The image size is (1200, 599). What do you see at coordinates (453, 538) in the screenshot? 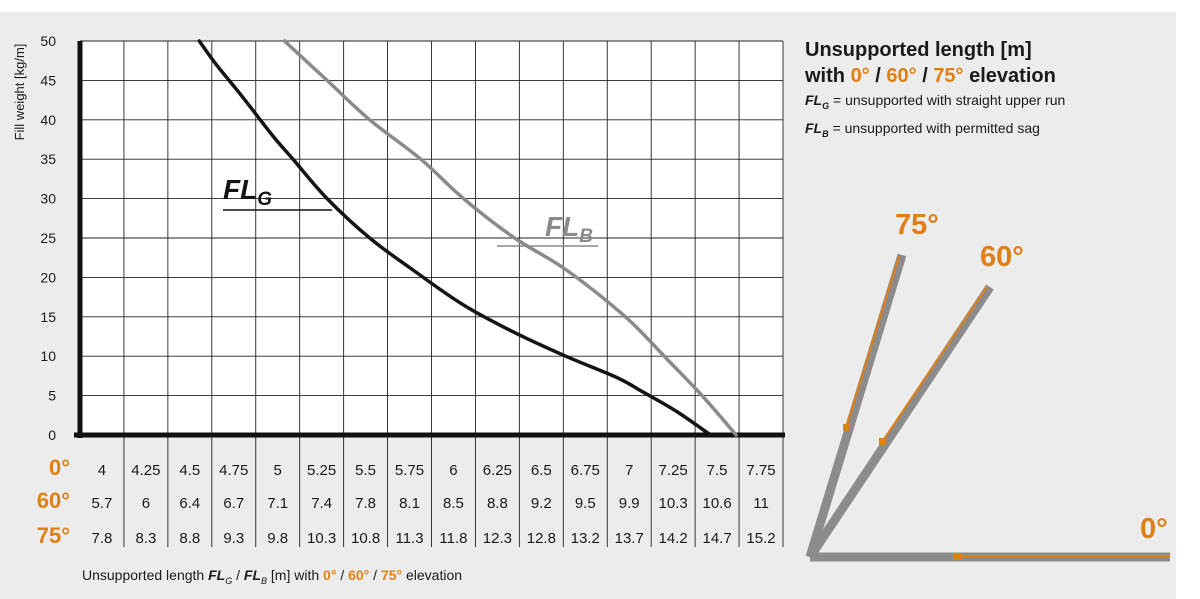
I see `x-tick-label-r2-8: 11.8` at bounding box center [453, 538].